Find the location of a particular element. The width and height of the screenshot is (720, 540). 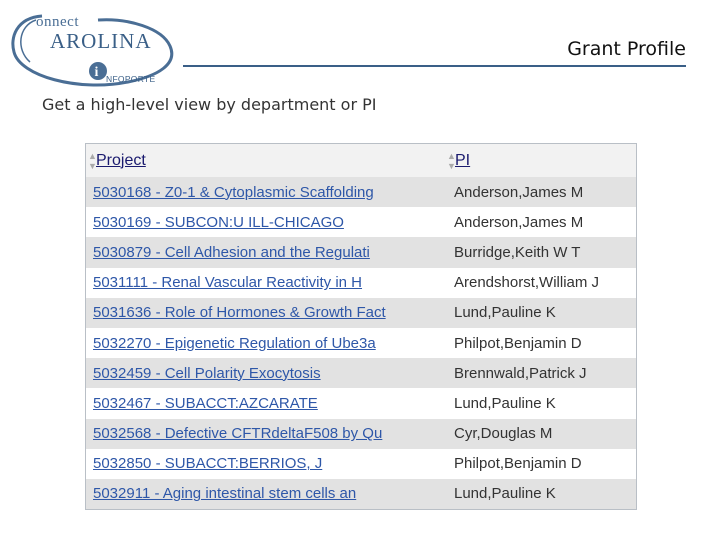

column-header-pi: ▲ ▼PI is located at coordinates (540, 160).